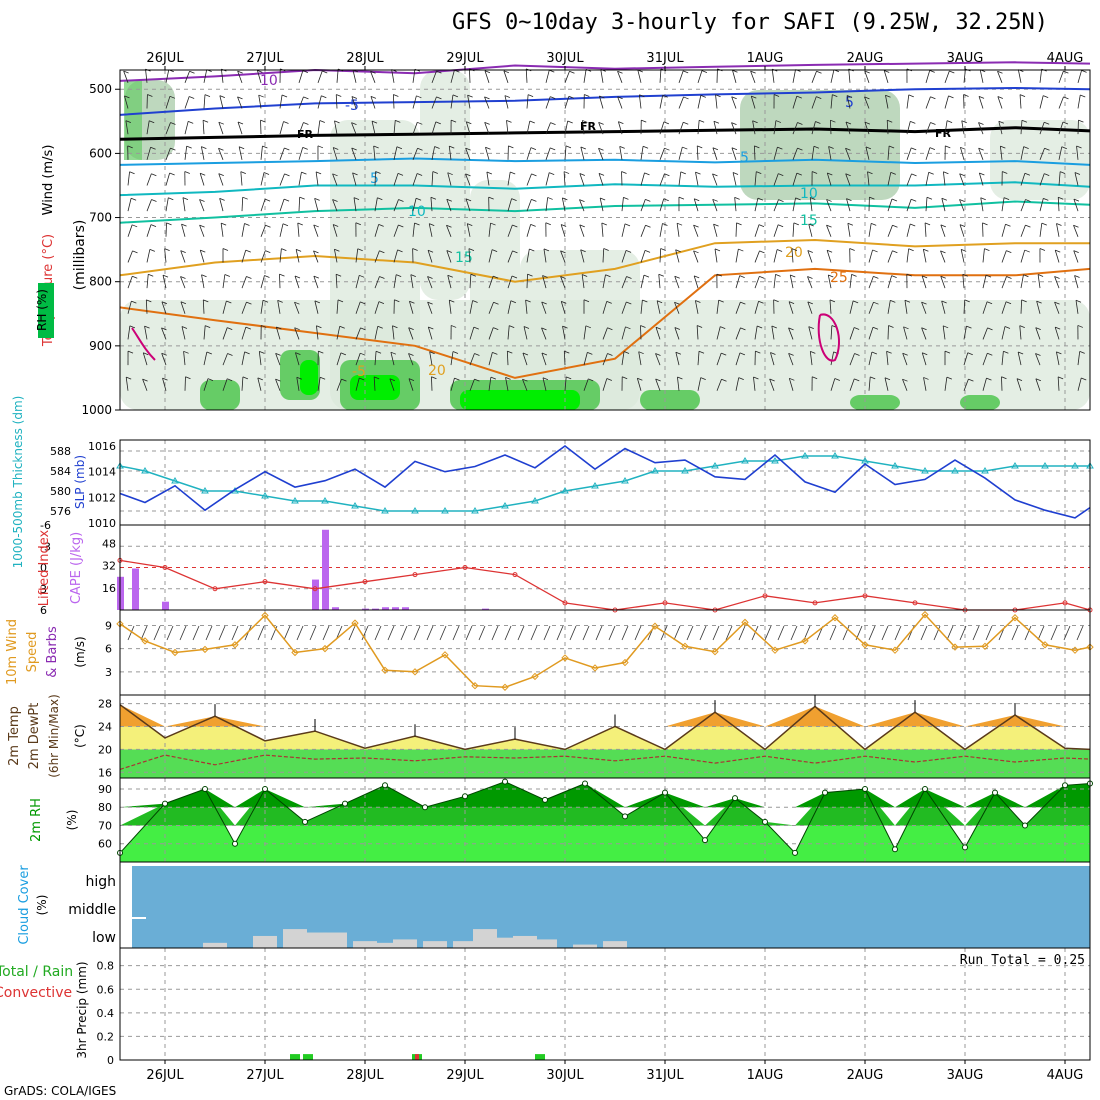  What do you see at coordinates (108, 672) in the screenshot?
I see `axis-tick-label: 3` at bounding box center [108, 672].